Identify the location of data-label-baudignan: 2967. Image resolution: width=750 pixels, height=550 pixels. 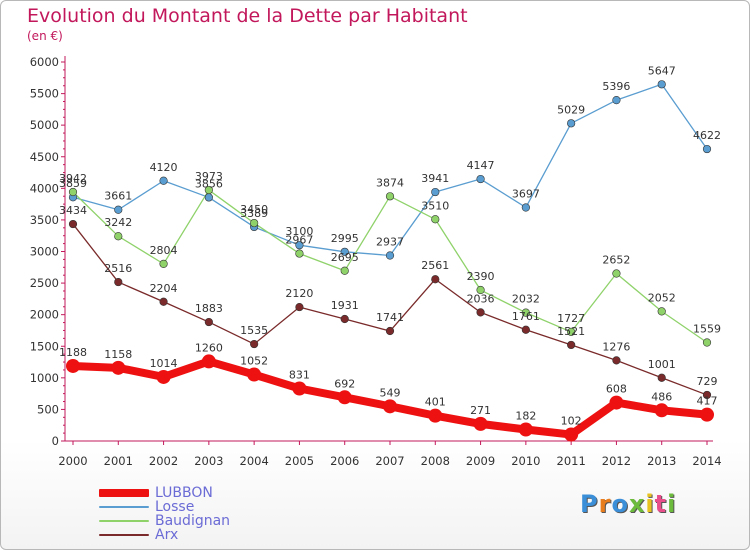
(299, 240).